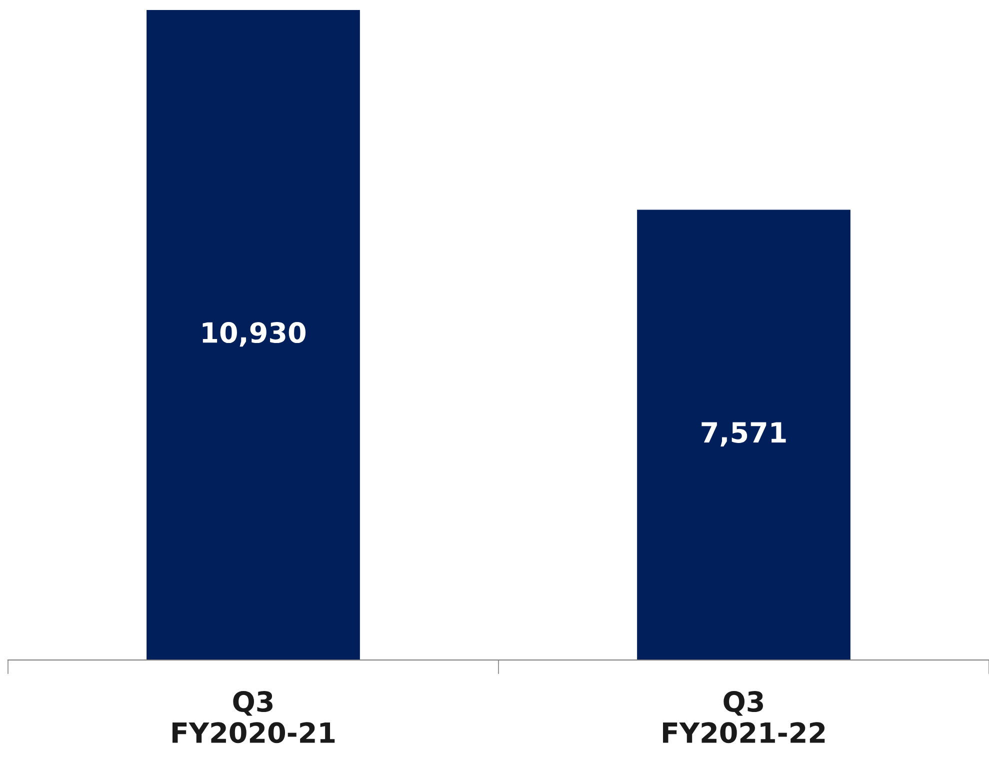 Image resolution: width=989 pixels, height=762 pixels. What do you see at coordinates (253, 717) in the screenshot?
I see `x-tick-label: Q3 FY2020-21` at bounding box center [253, 717].